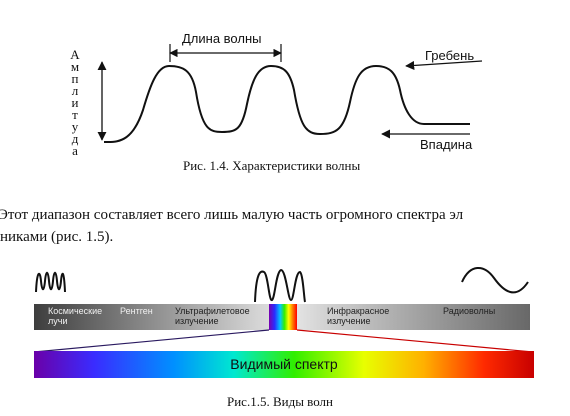 Image resolution: width=570 pixels, height=416 pixels. Describe the element at coordinates (75, 66) in the screenshot. I see `amplitude-letter: м` at that location.